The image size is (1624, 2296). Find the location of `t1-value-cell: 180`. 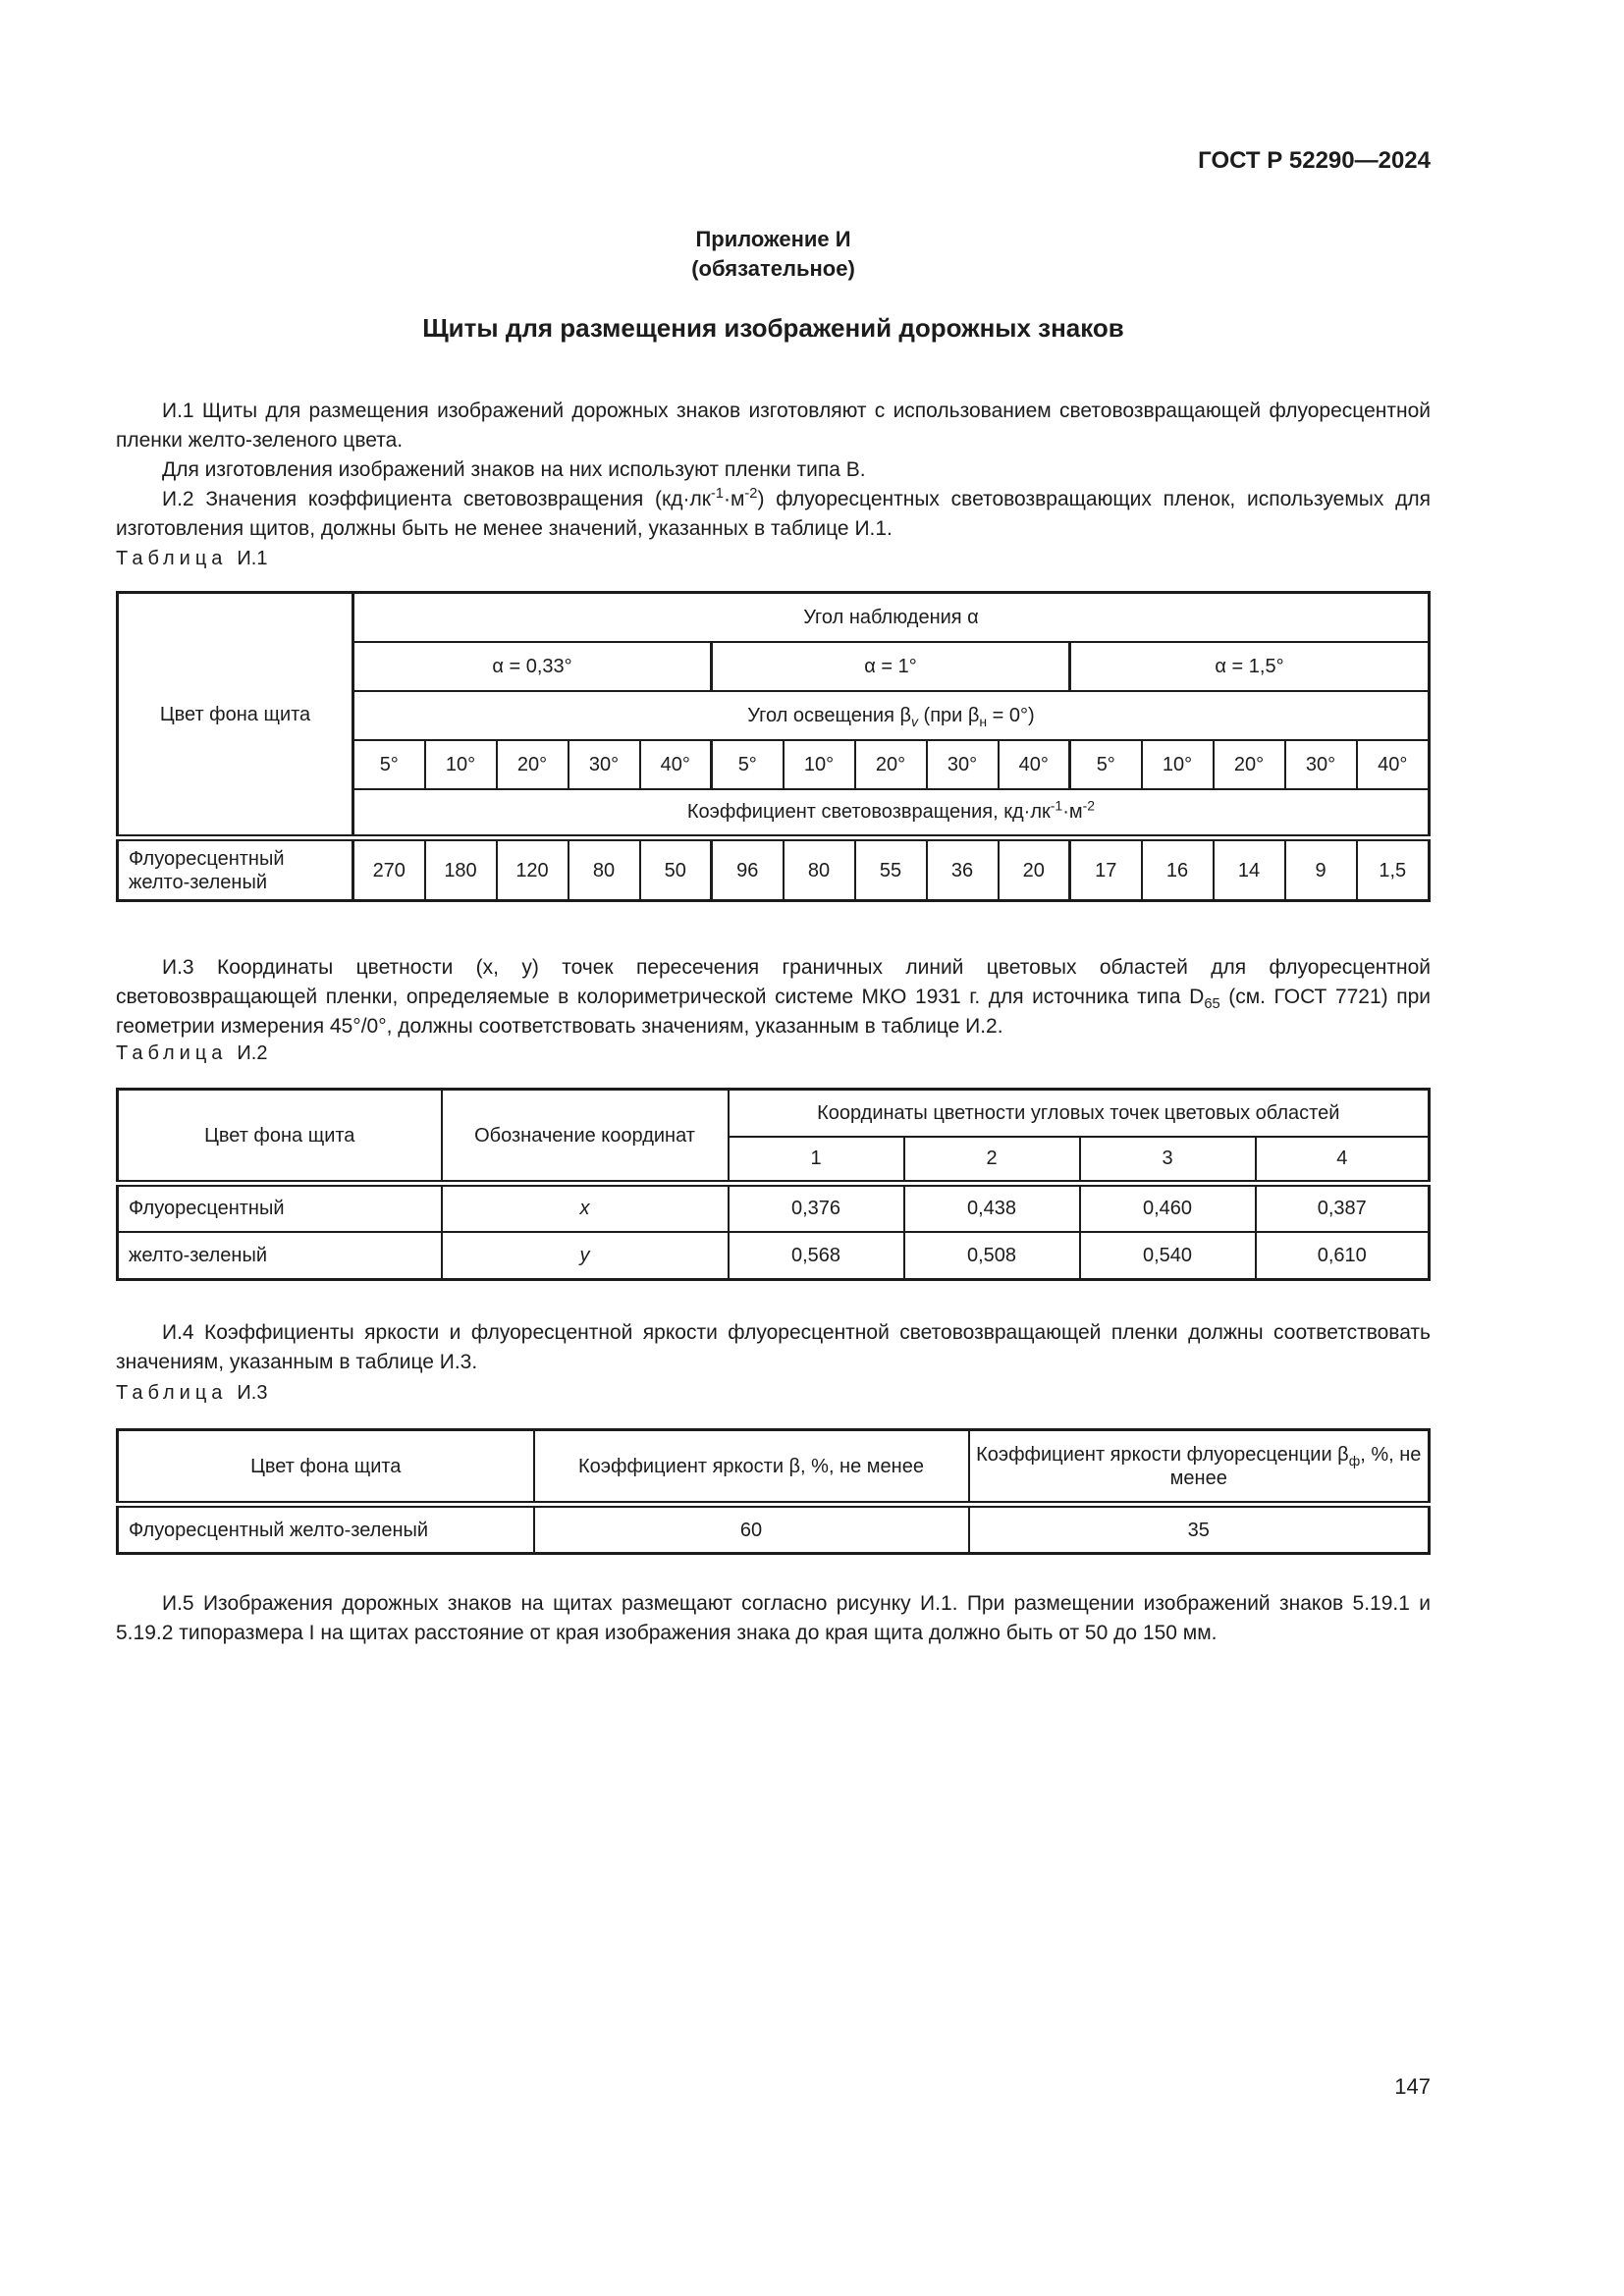

t1-value-cell: 180 is located at coordinates (461, 868).